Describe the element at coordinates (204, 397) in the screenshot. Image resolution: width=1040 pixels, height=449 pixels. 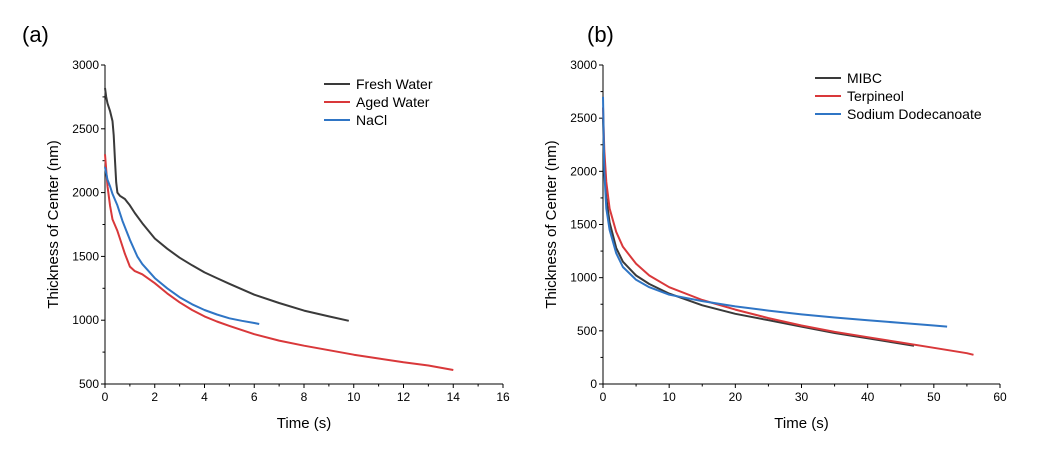
I see `x-tick-label: 4` at that location.